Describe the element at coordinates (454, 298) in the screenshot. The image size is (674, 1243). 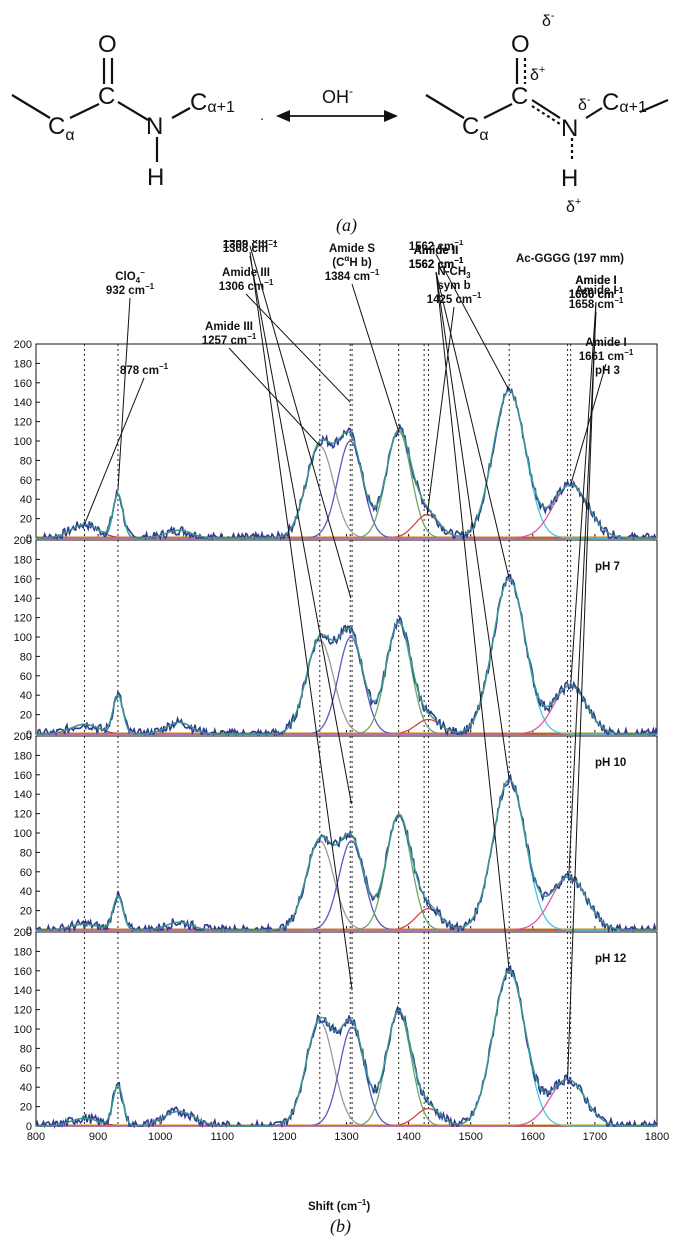
I see `svg-text: 1425 cm−1` at that location.